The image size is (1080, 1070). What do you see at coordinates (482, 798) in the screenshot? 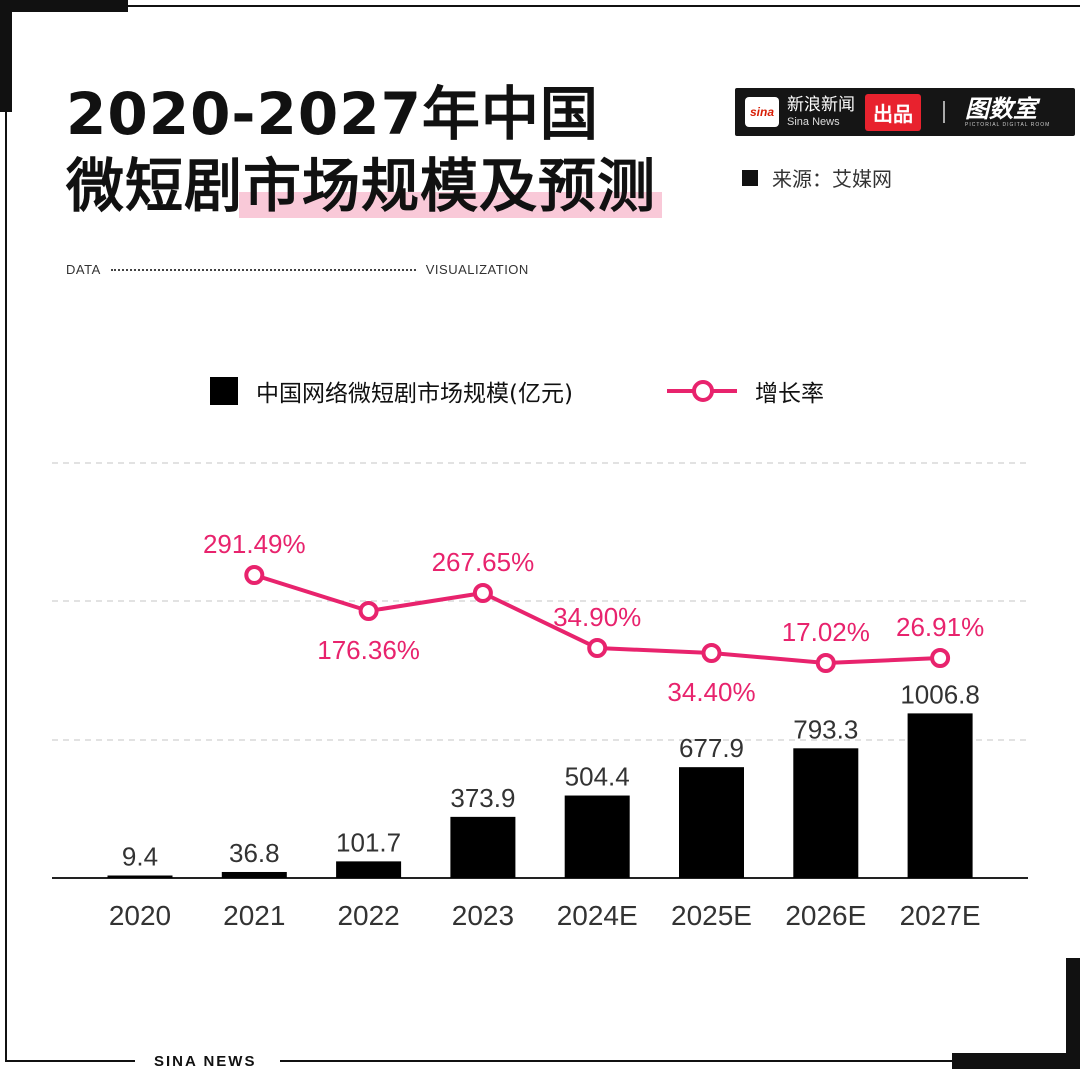
I see `bar-label-2023: 373.9` at bounding box center [482, 798].